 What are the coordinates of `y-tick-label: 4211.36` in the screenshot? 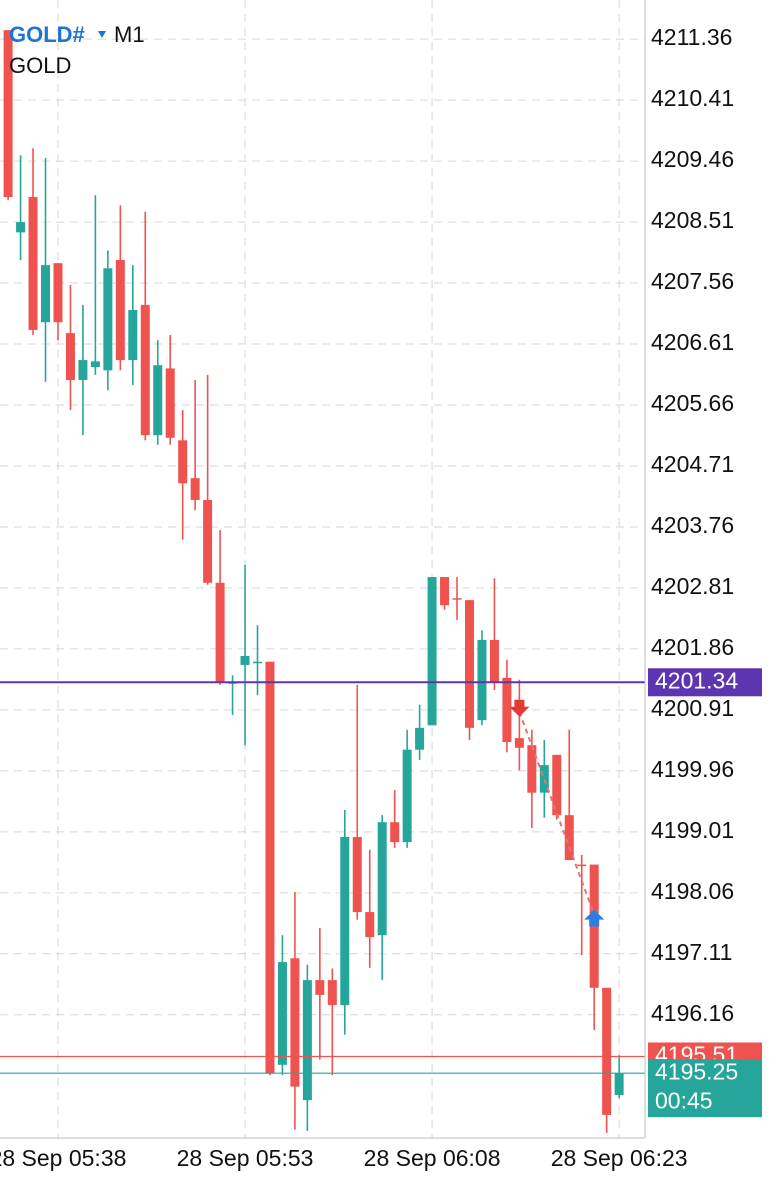 It's located at (691, 37).